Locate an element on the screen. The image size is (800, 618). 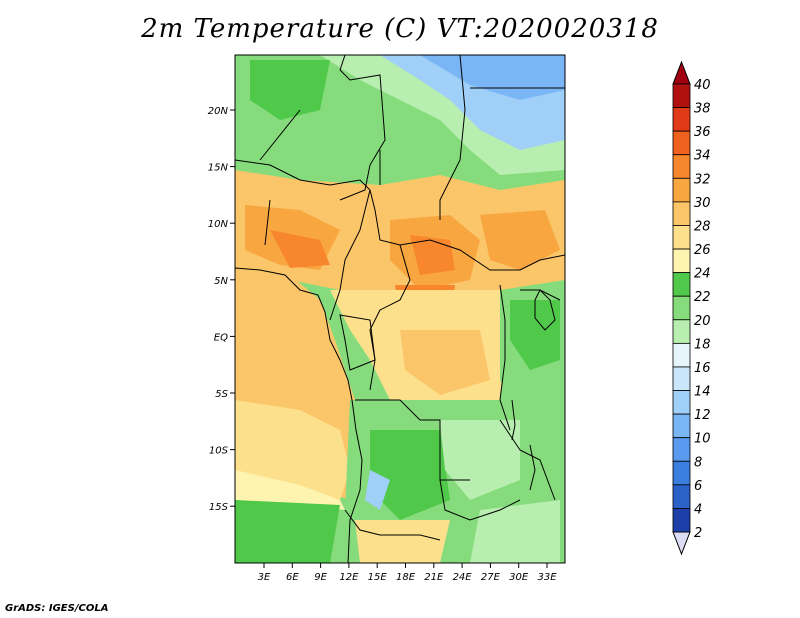
lon-tick-label: 9E is located at coordinates (320, 577).